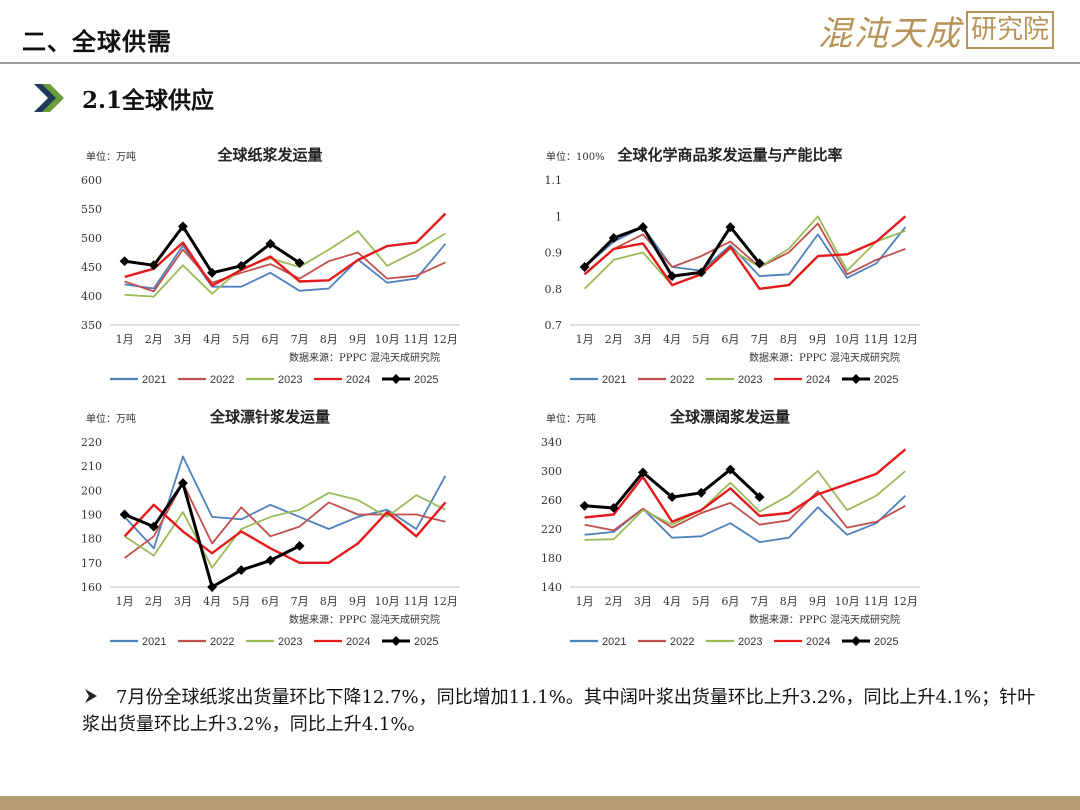 This screenshot has width=1080, height=810. I want to click on y-tick-label: 260, so click(551, 500).